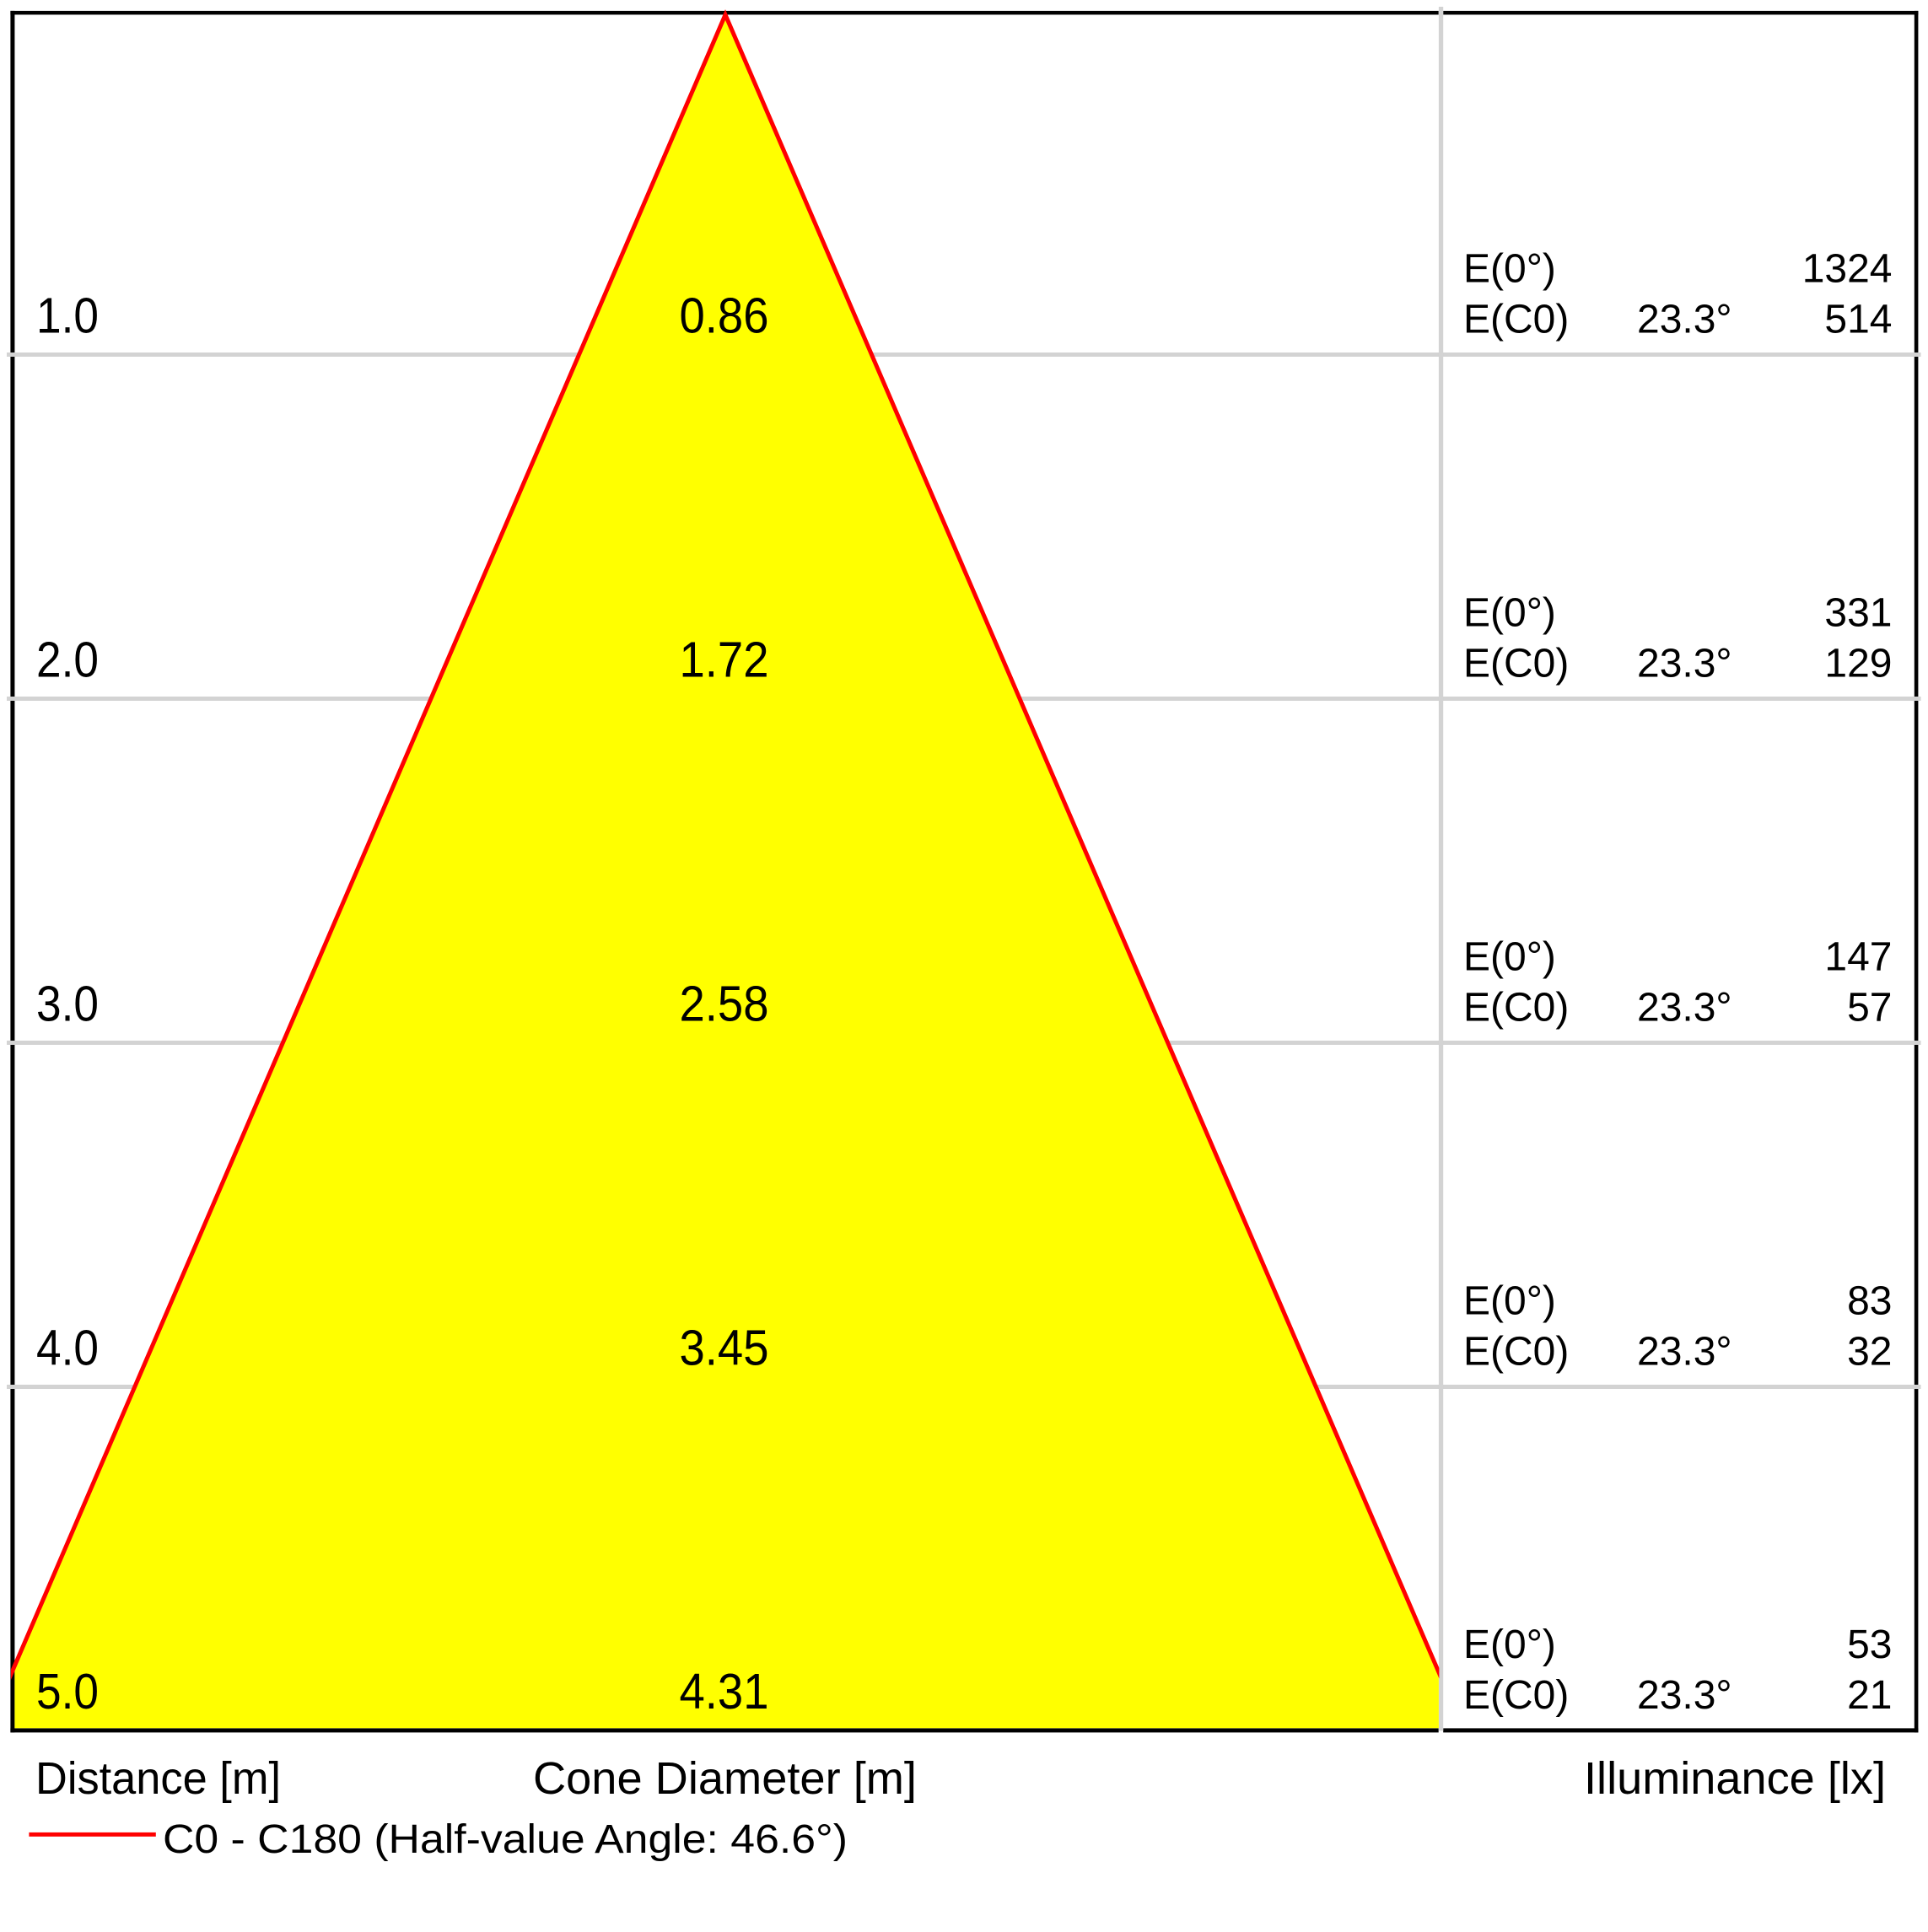 This screenshot has height=1932, width=1928. What do you see at coordinates (158, 1779) in the screenshot?
I see `svg-text: Distance [m]` at bounding box center [158, 1779].